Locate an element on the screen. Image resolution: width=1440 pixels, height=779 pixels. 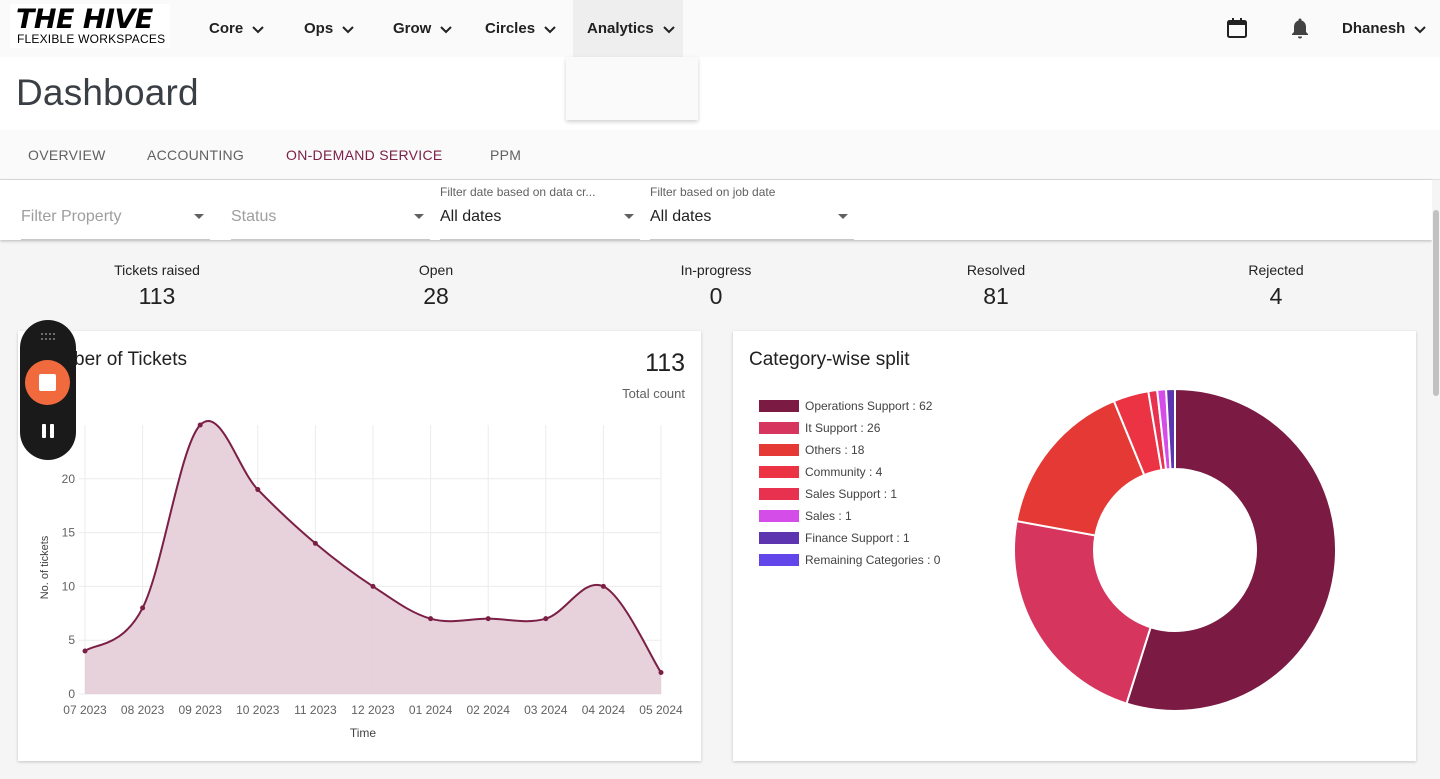
drag-handle-icon is located at coordinates (48, 337).